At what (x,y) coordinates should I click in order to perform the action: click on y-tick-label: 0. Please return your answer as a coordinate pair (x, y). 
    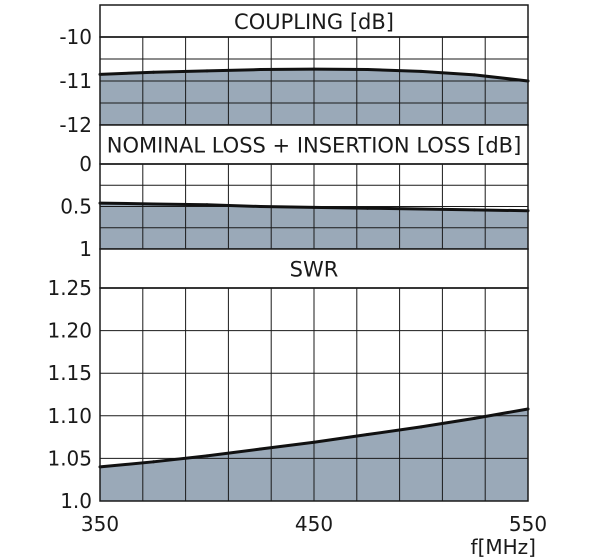
    Looking at the image, I should click on (85, 164).